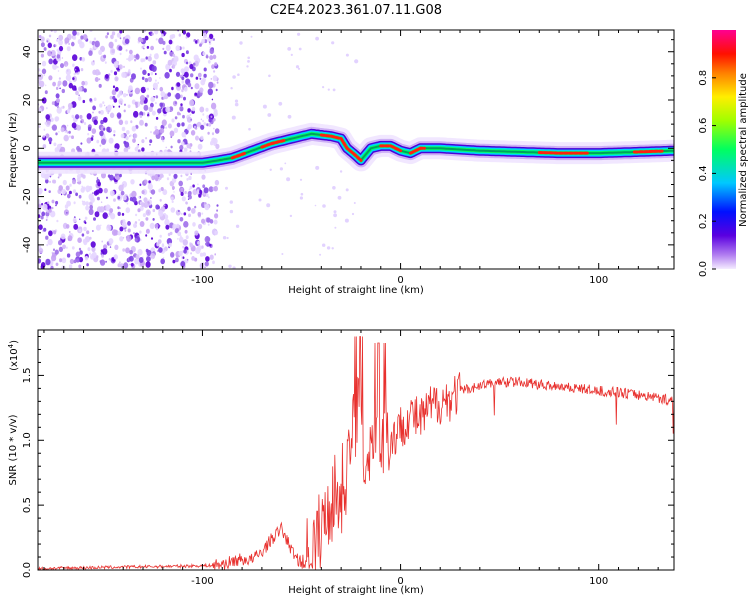 This screenshot has width=750, height=600. What do you see at coordinates (703, 126) in the screenshot?
I see `colorbar-tick-label: 0.6` at bounding box center [703, 126].